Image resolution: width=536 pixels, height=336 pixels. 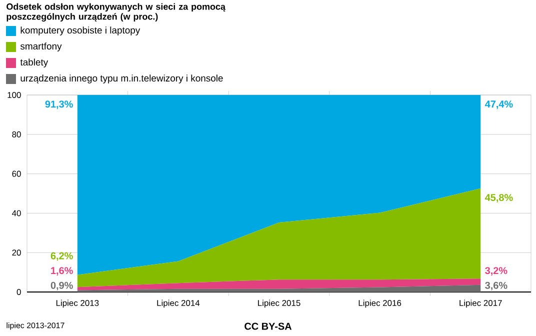 I want to click on x-tick-label: Lipiec 2015, so click(x=279, y=304).